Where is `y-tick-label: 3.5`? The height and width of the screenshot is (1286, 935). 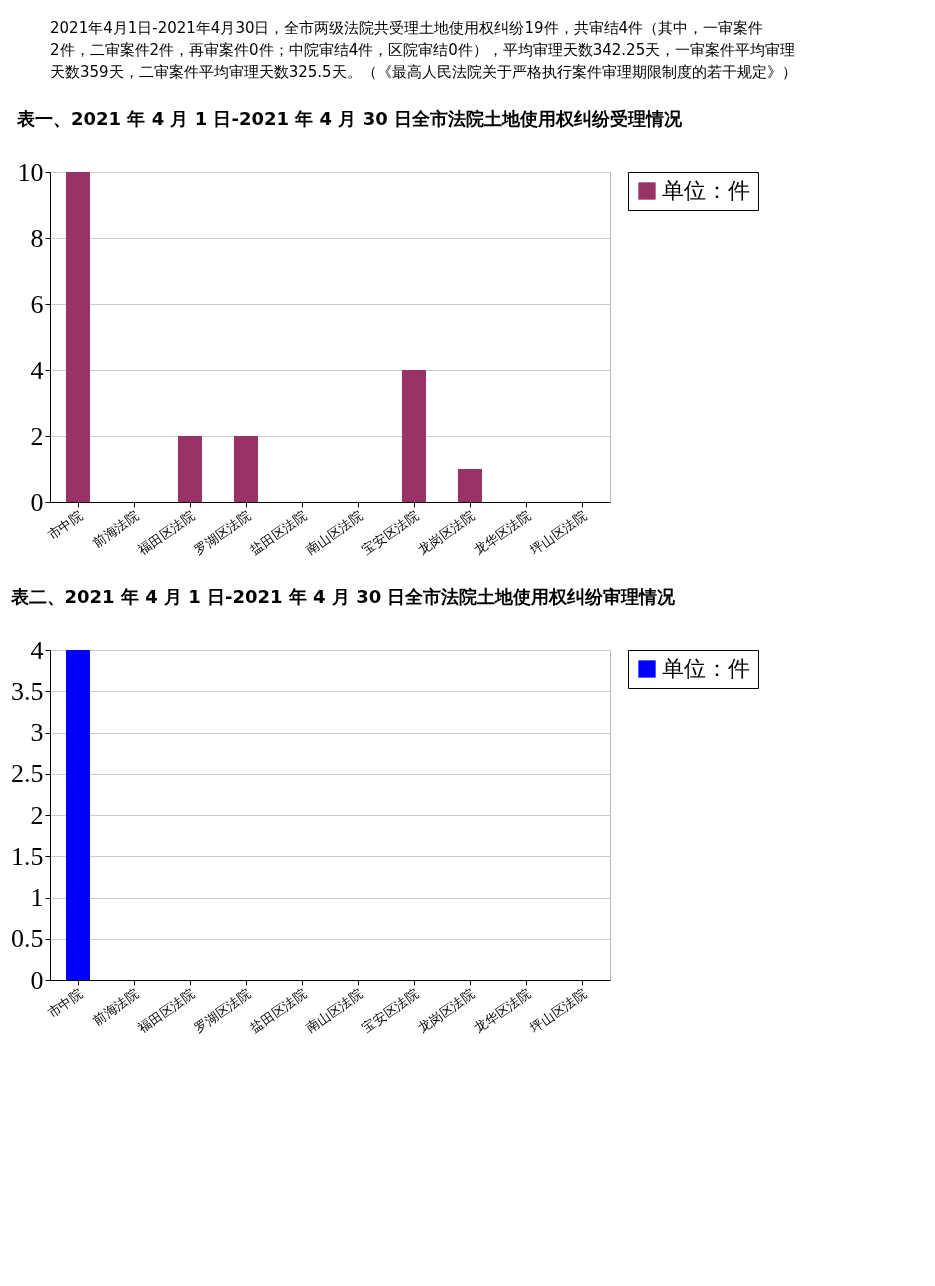 y-tick-label: 3.5 is located at coordinates (27, 691).